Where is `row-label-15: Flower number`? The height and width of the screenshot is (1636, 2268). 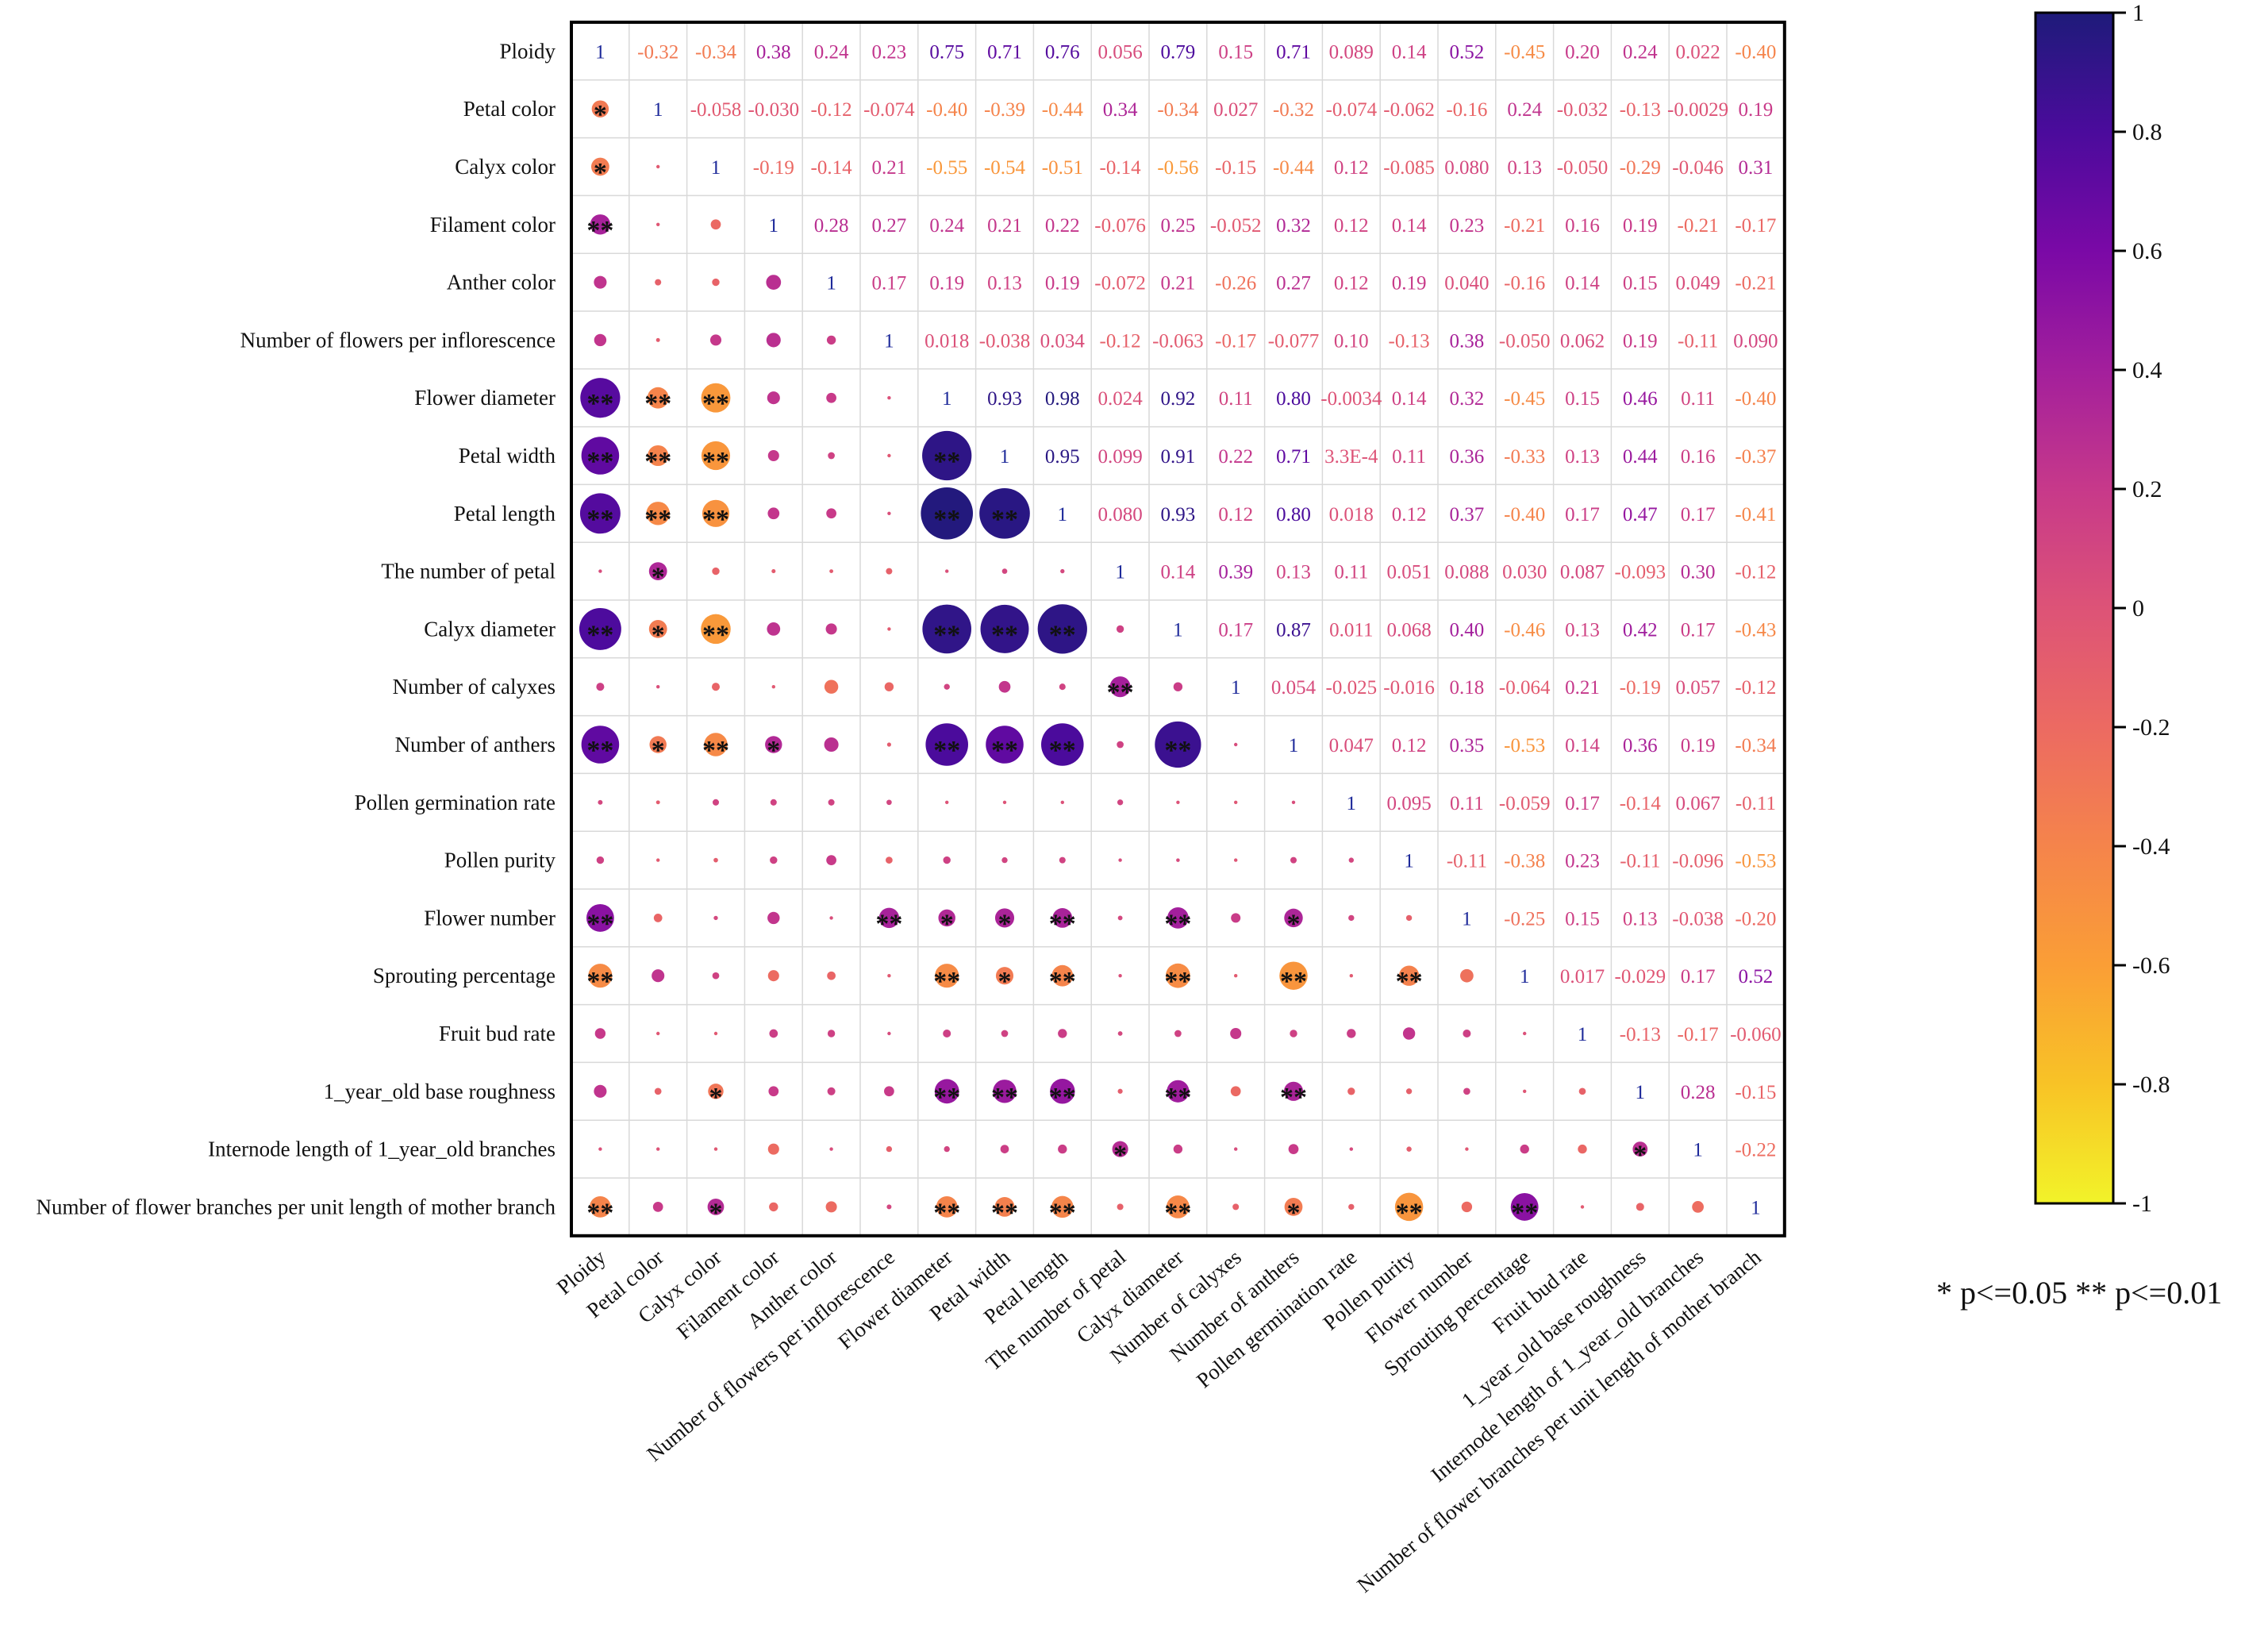
row-label-15: Flower number is located at coordinates (490, 918).